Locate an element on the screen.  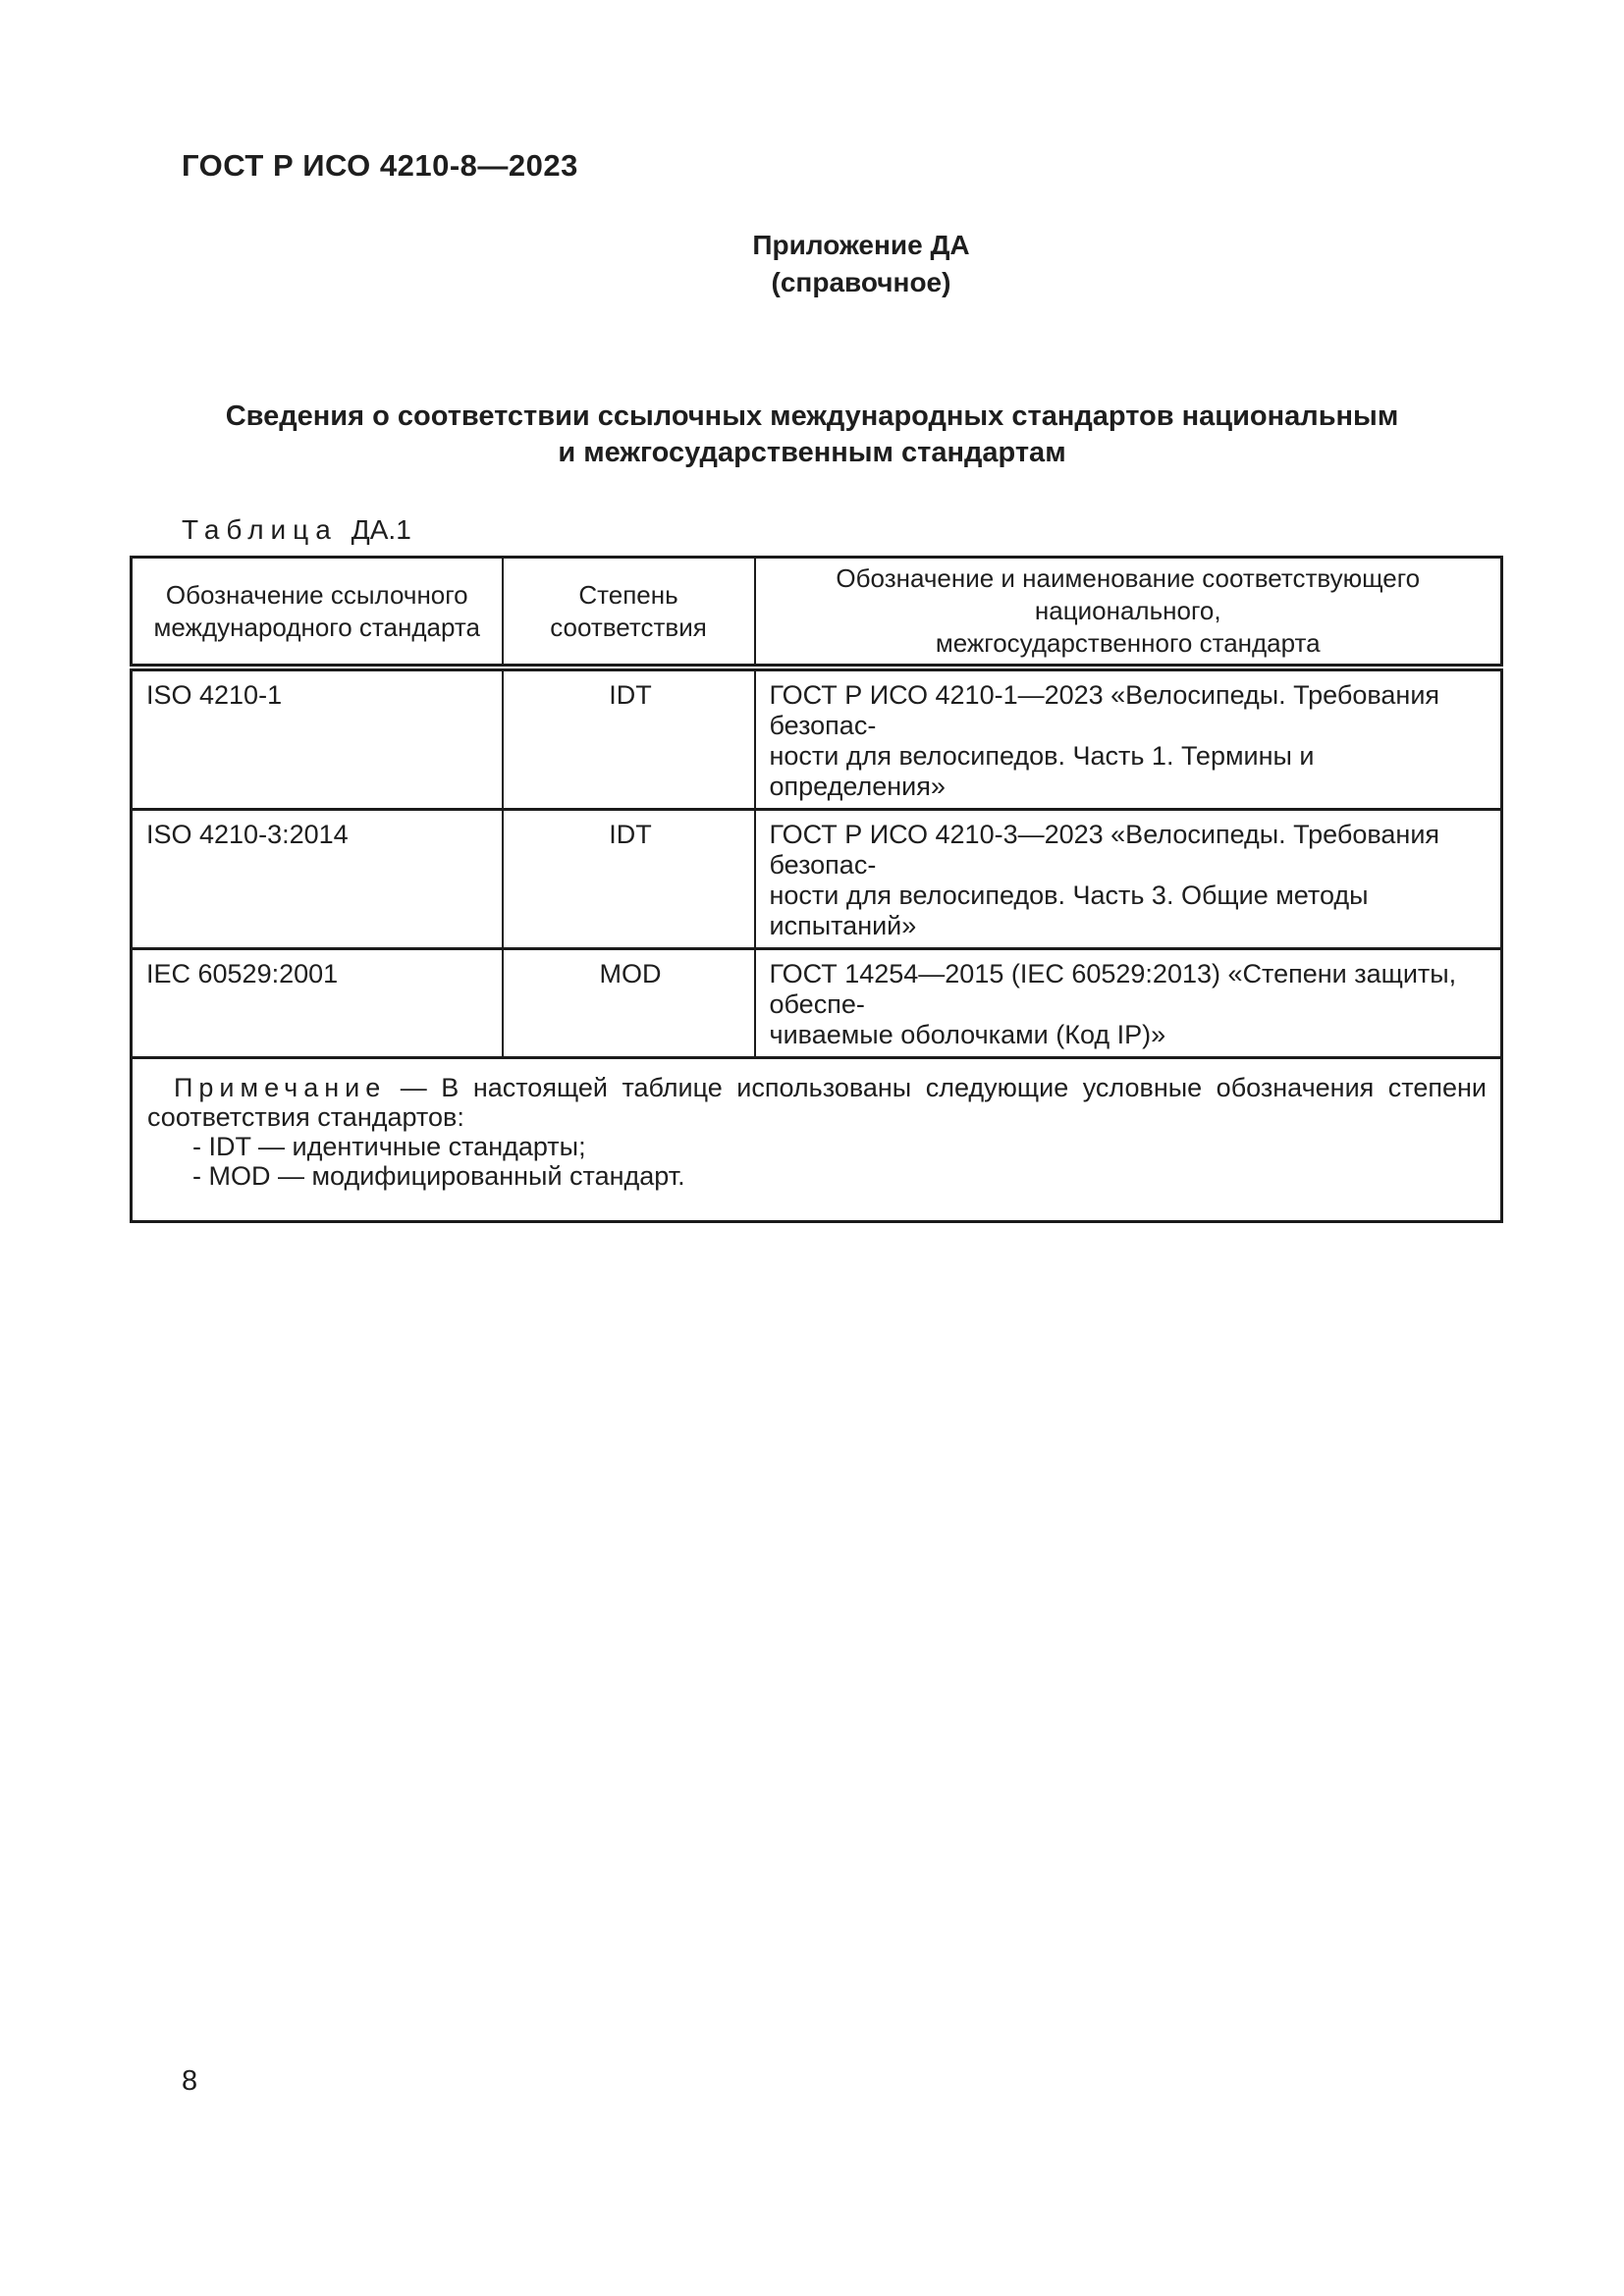
document-code: ГОСТ Р ИСО 4210-8—2023 is located at coordinates (380, 165).